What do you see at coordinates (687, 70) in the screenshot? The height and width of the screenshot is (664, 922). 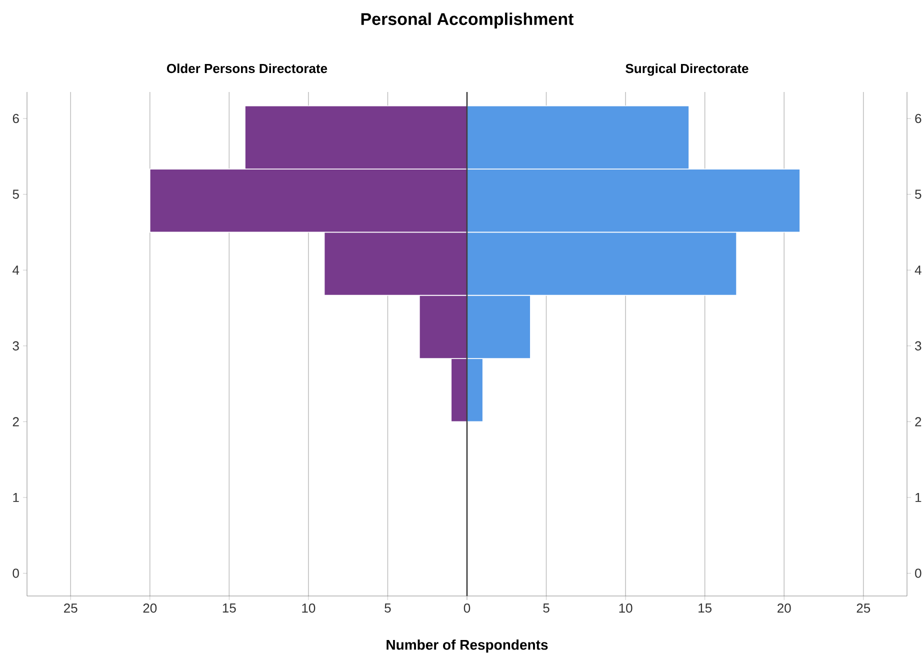 I see `chart-title: Surgical Directorate` at bounding box center [687, 70].